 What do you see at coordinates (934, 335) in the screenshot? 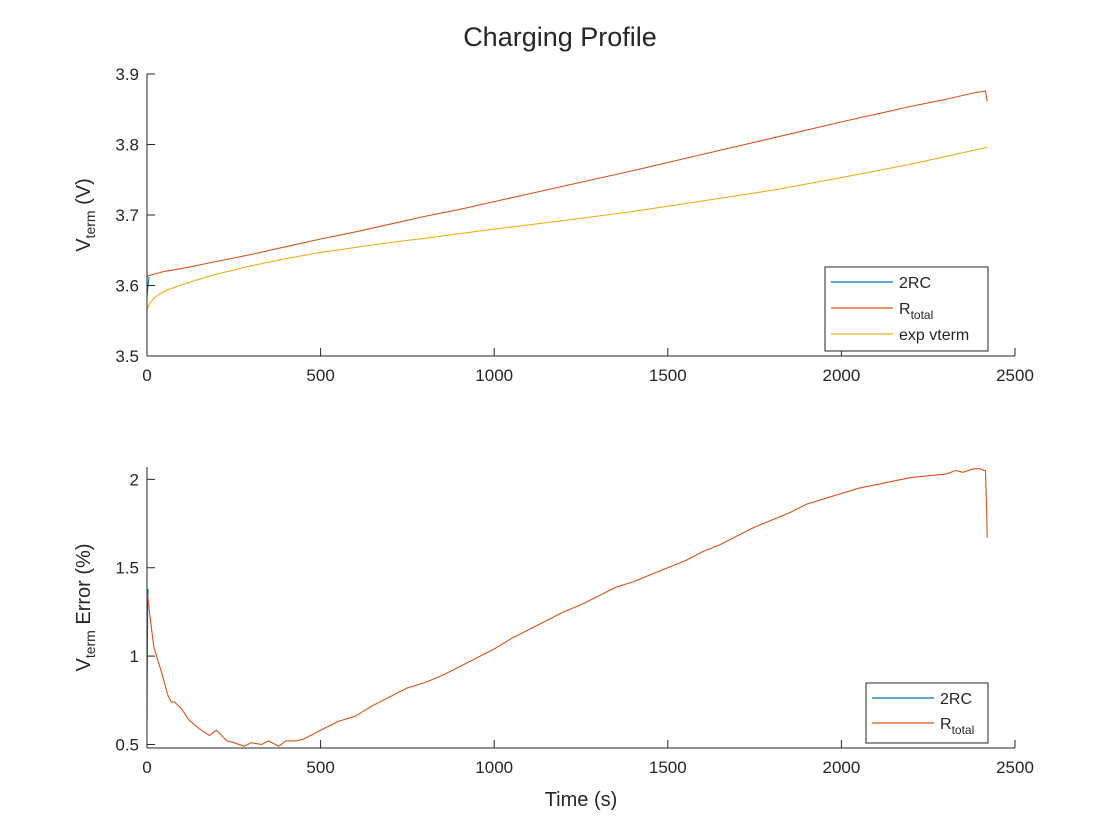
I see `legend-label: exp vterm` at bounding box center [934, 335].